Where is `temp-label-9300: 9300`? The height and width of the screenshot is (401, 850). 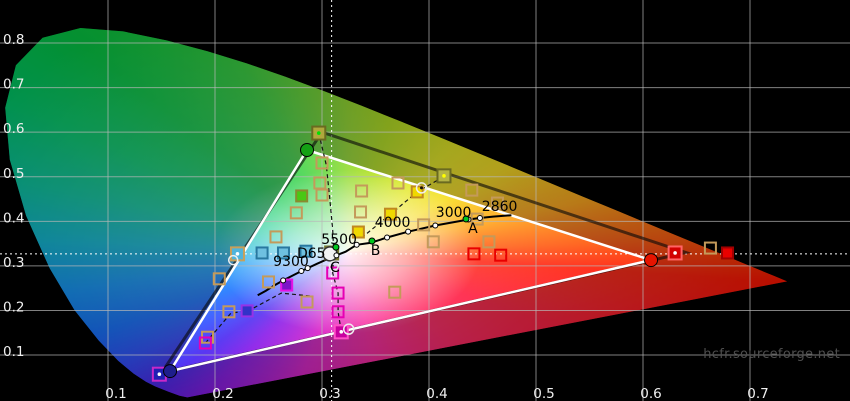 temp-label-9300: 9300 is located at coordinates (291, 262).